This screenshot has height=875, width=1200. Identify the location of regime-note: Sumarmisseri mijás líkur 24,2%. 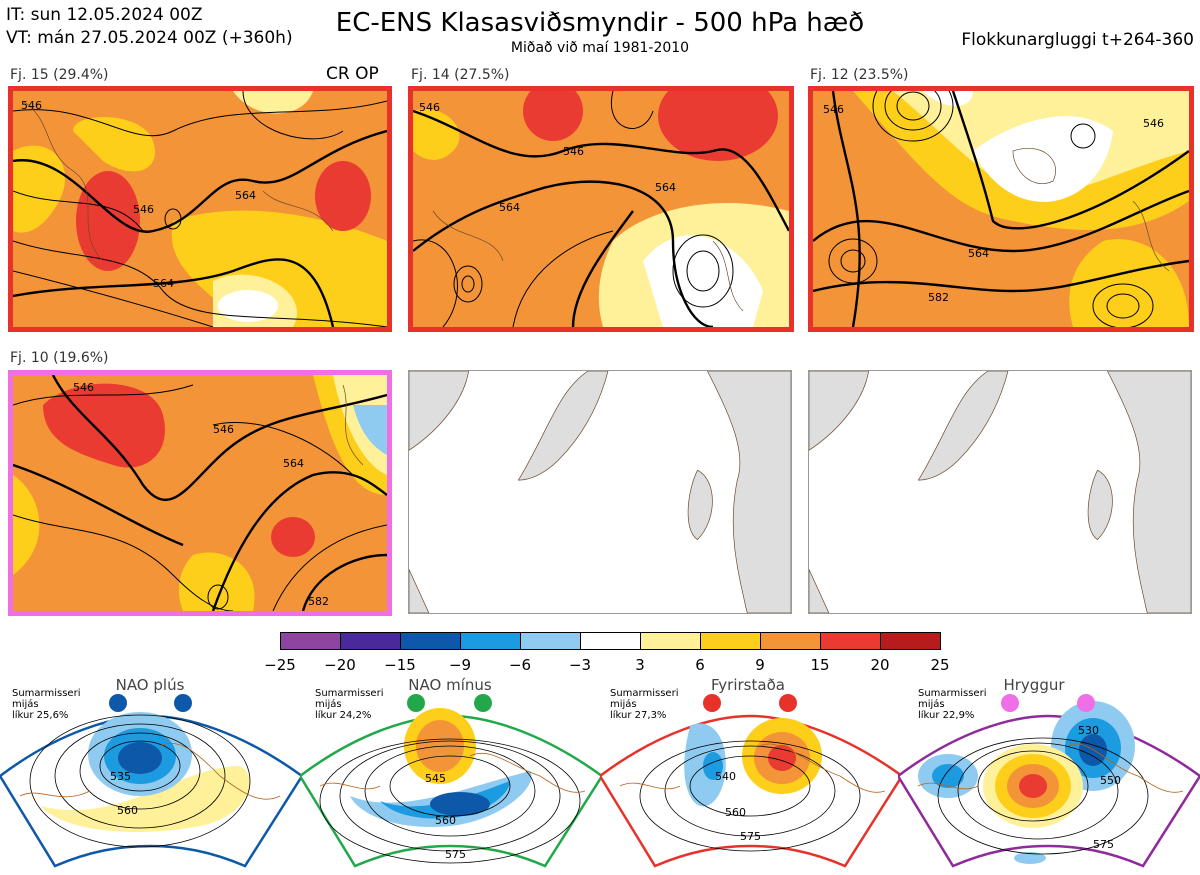
(349, 704).